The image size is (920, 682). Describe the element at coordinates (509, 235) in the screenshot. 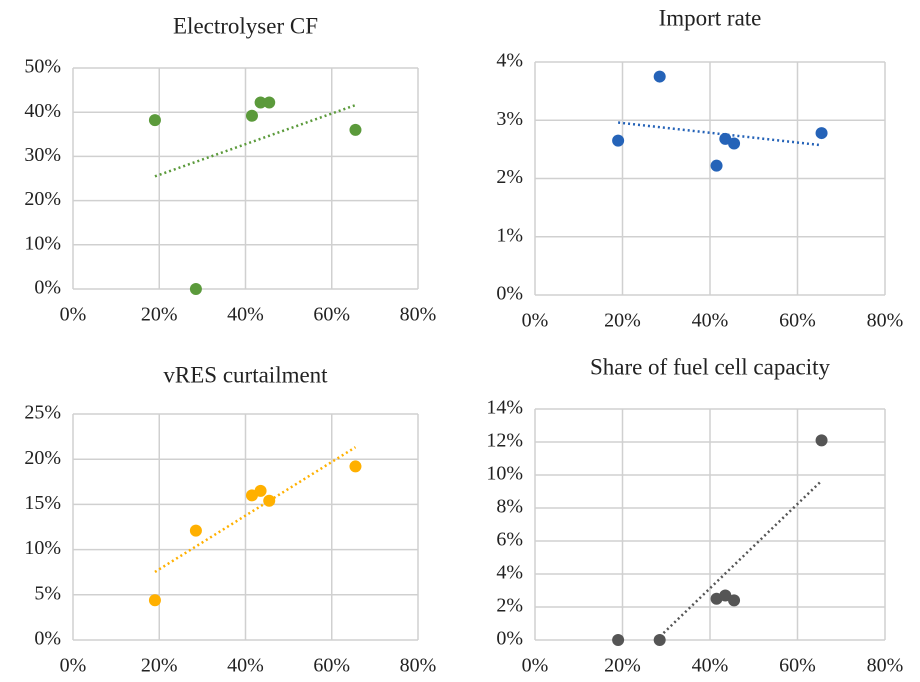

I see `y-tick-label: 1%` at that location.